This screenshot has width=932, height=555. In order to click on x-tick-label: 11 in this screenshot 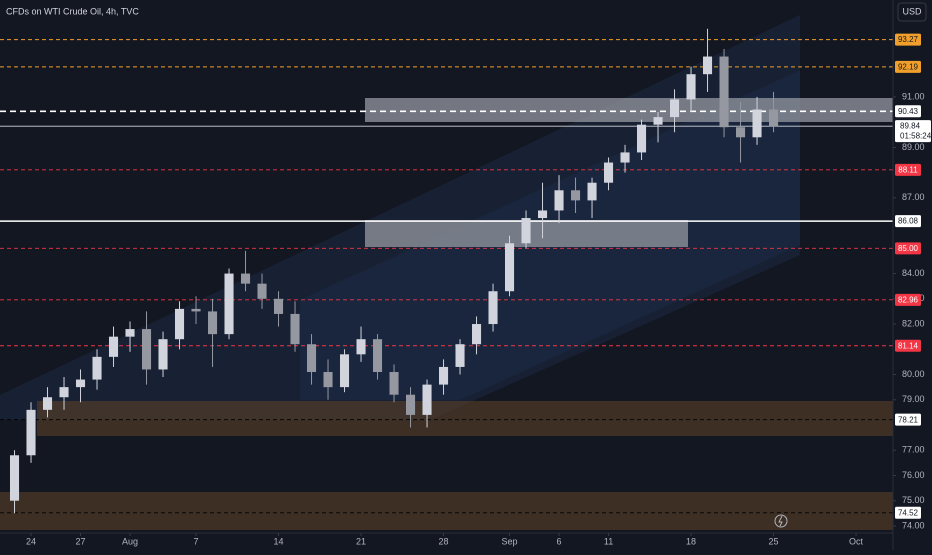, I will do `click(608, 541)`.